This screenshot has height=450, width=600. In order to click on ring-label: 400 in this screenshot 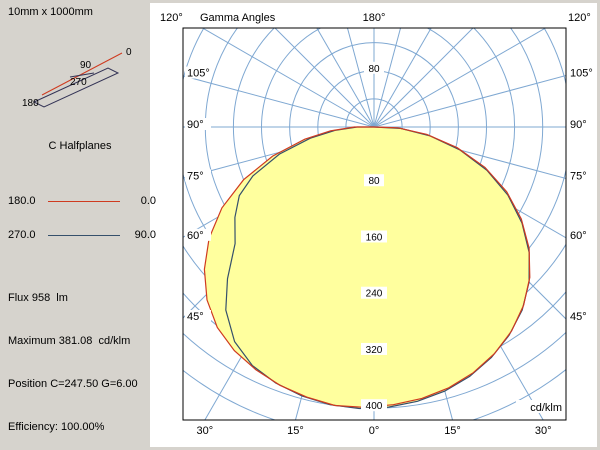, I will do `click(374, 406)`.